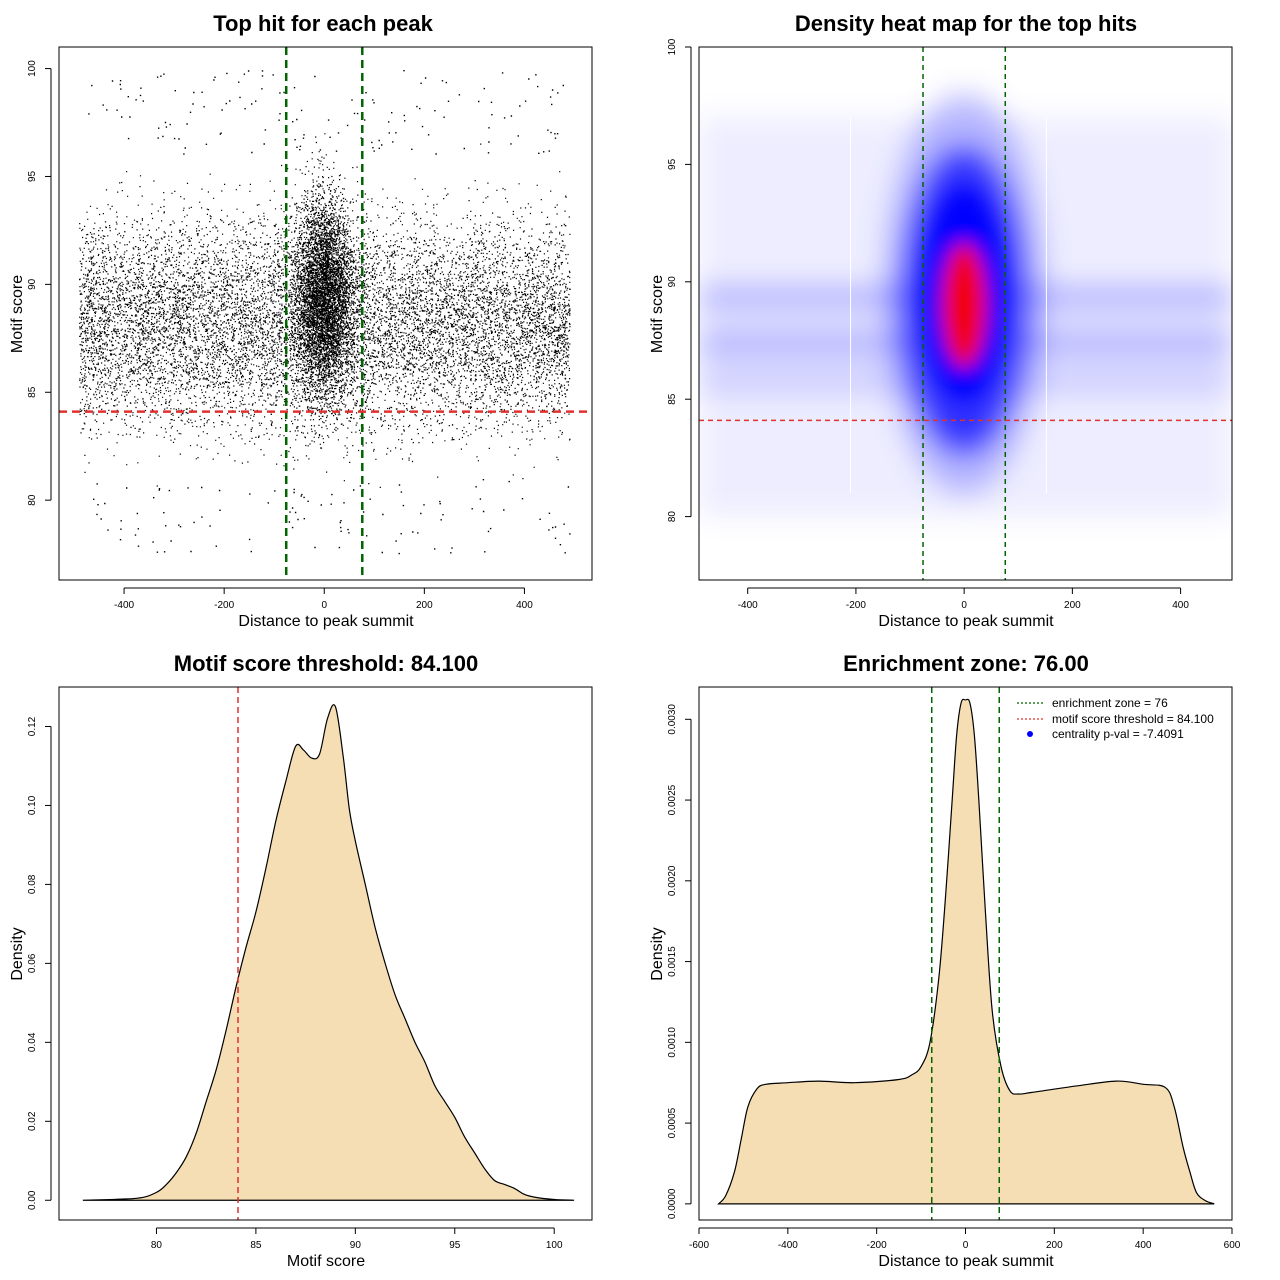 Image resolution: width=1280 pixels, height=1280 pixels. Describe the element at coordinates (672, 1122) in the screenshot. I see `y-tick-label: 0.0005` at that location.